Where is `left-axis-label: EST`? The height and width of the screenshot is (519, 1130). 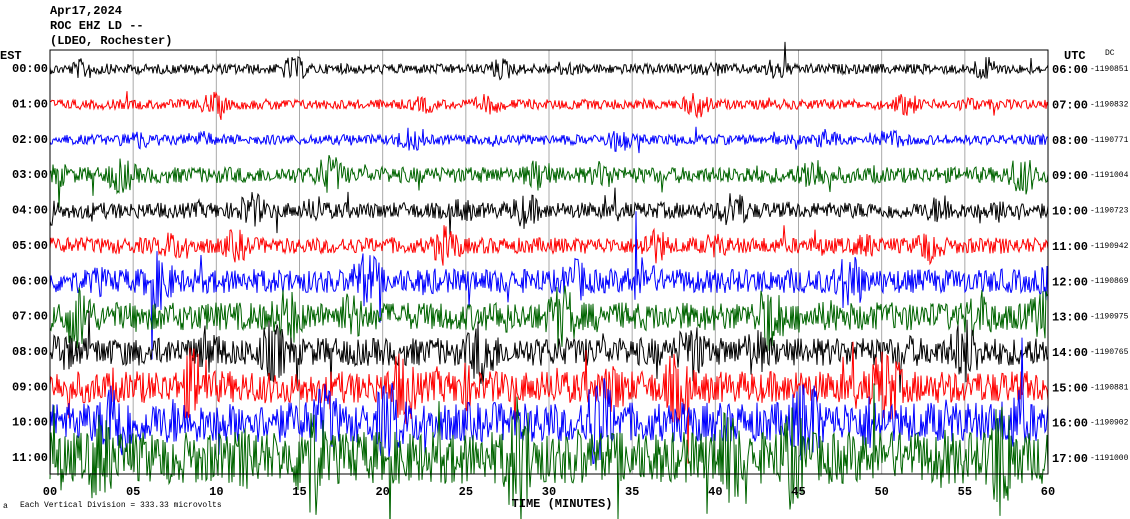
left-axis-label: EST is located at coordinates (11, 56).